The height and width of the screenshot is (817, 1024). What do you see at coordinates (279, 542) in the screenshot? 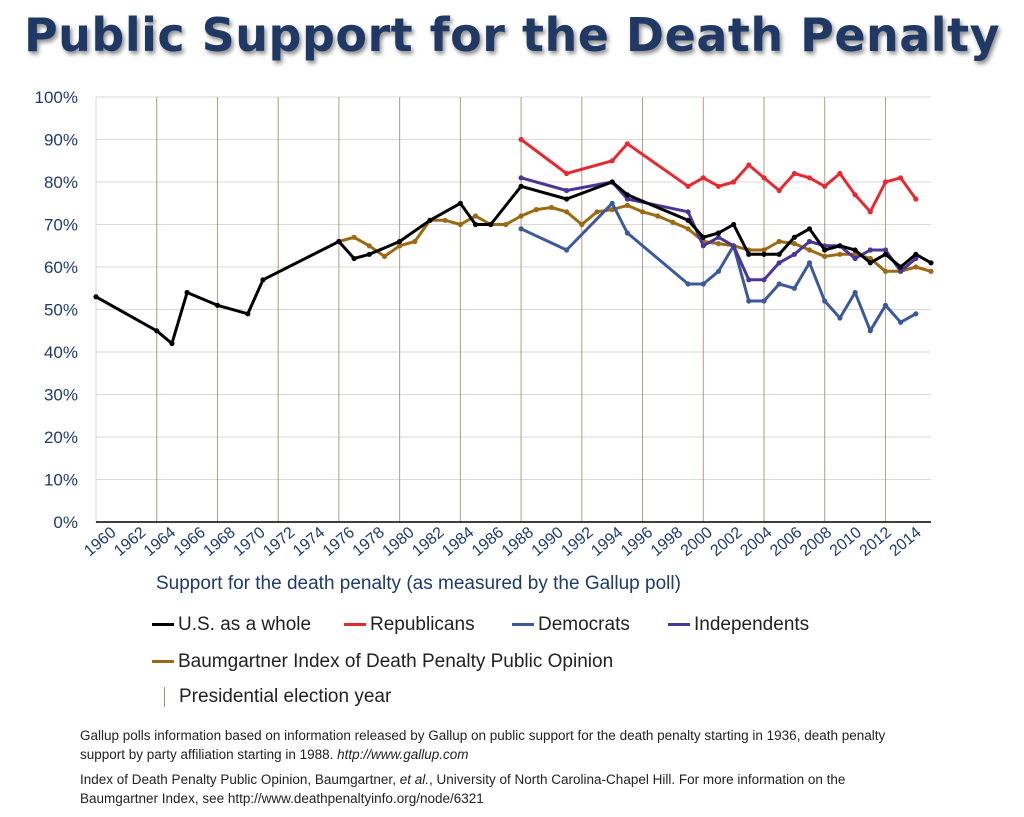
I see `x-tick-label: 1972` at bounding box center [279, 542].